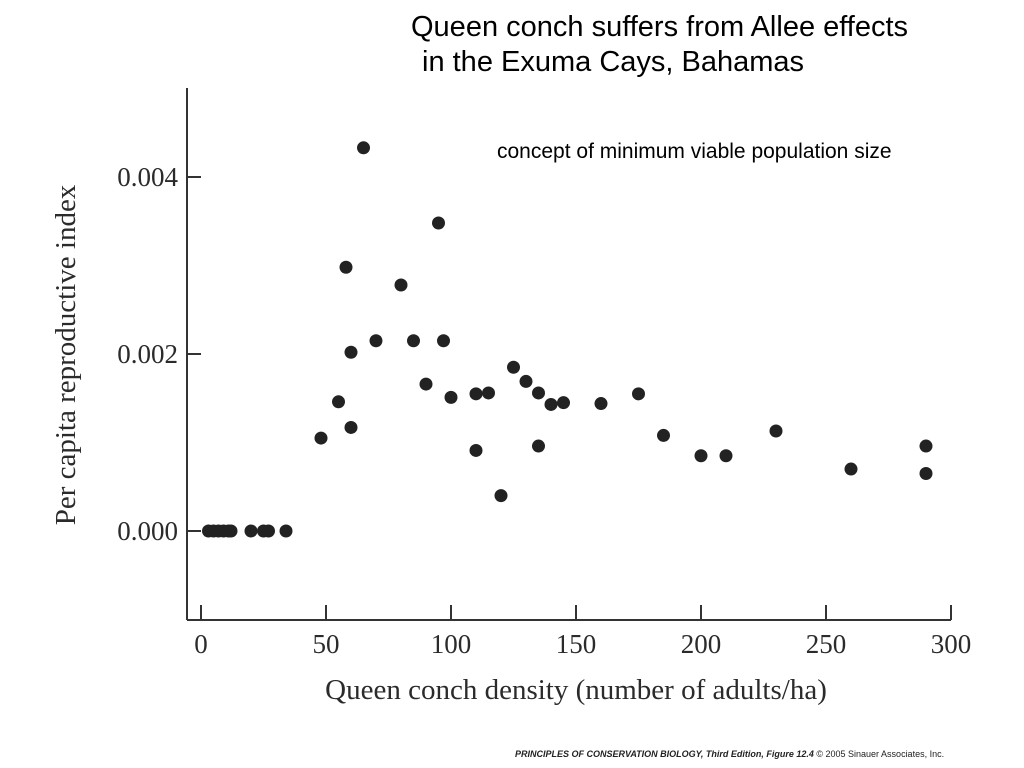 Image resolution: width=1024 pixels, height=768 pixels. Describe the element at coordinates (326, 644) in the screenshot. I see `x-tick-label: 50` at that location.